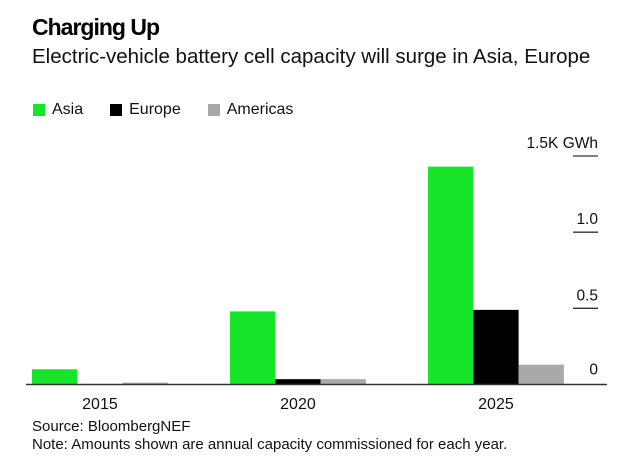 This screenshot has height=466, width=640. Describe the element at coordinates (253, 348) in the screenshot. I see `bar-asia-2020` at that location.